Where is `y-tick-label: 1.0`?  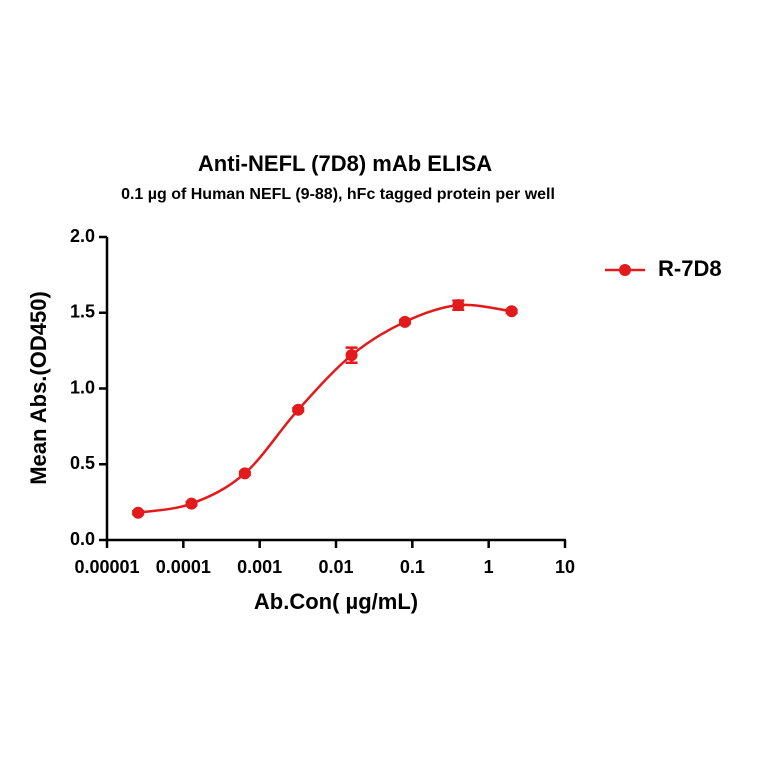 y-tick-label: 1.0 is located at coordinates (82, 387).